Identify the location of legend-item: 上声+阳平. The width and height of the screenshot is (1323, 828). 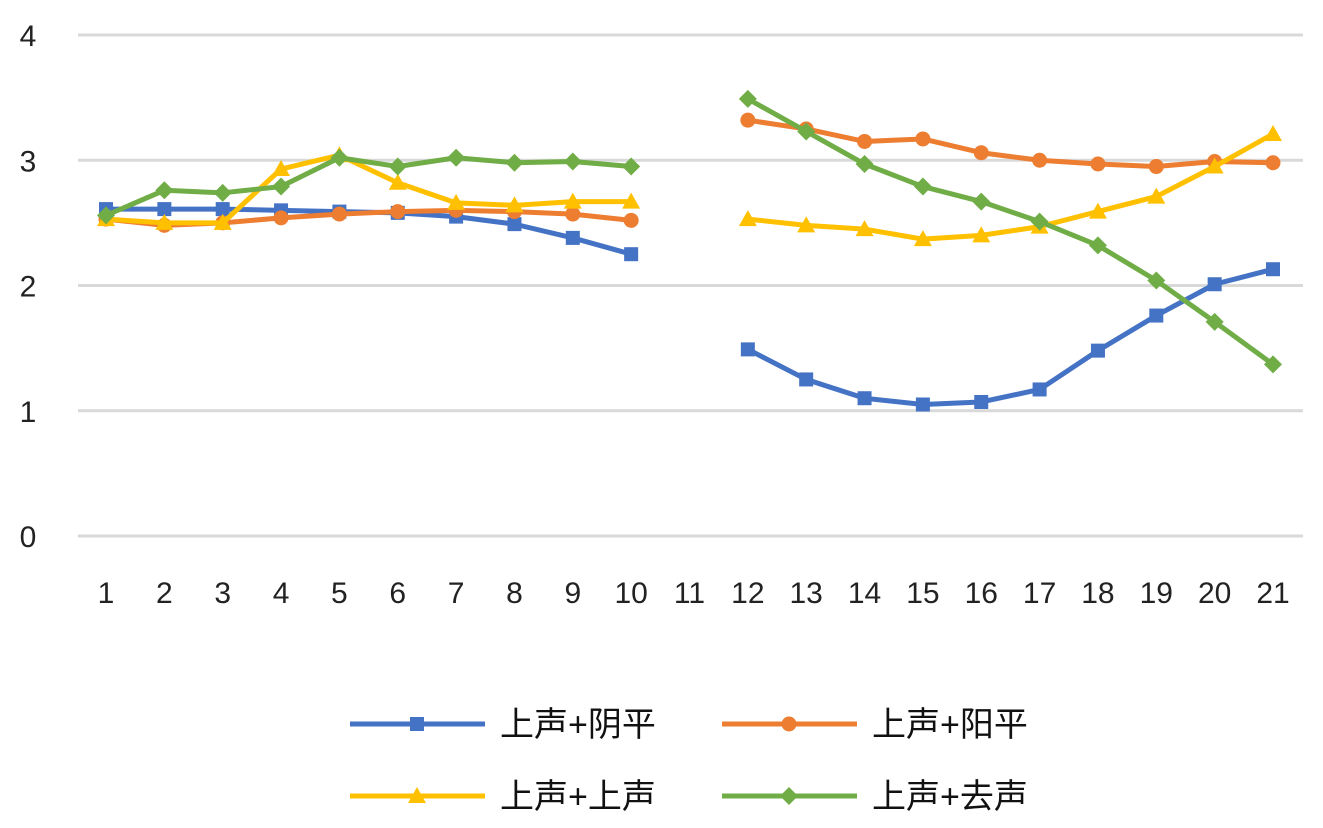
(875, 725).